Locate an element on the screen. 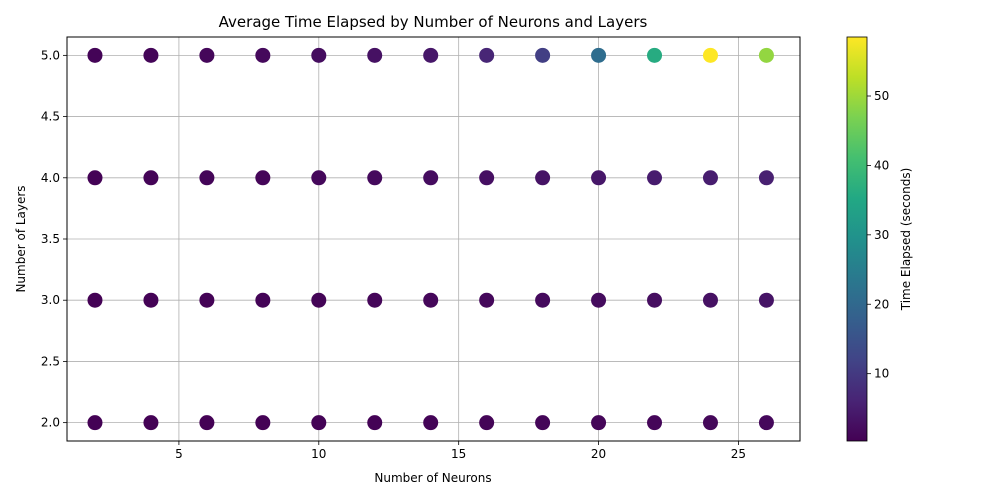  colorbar-ticks: 10 20 30 40 50 is located at coordinates (878, 235).